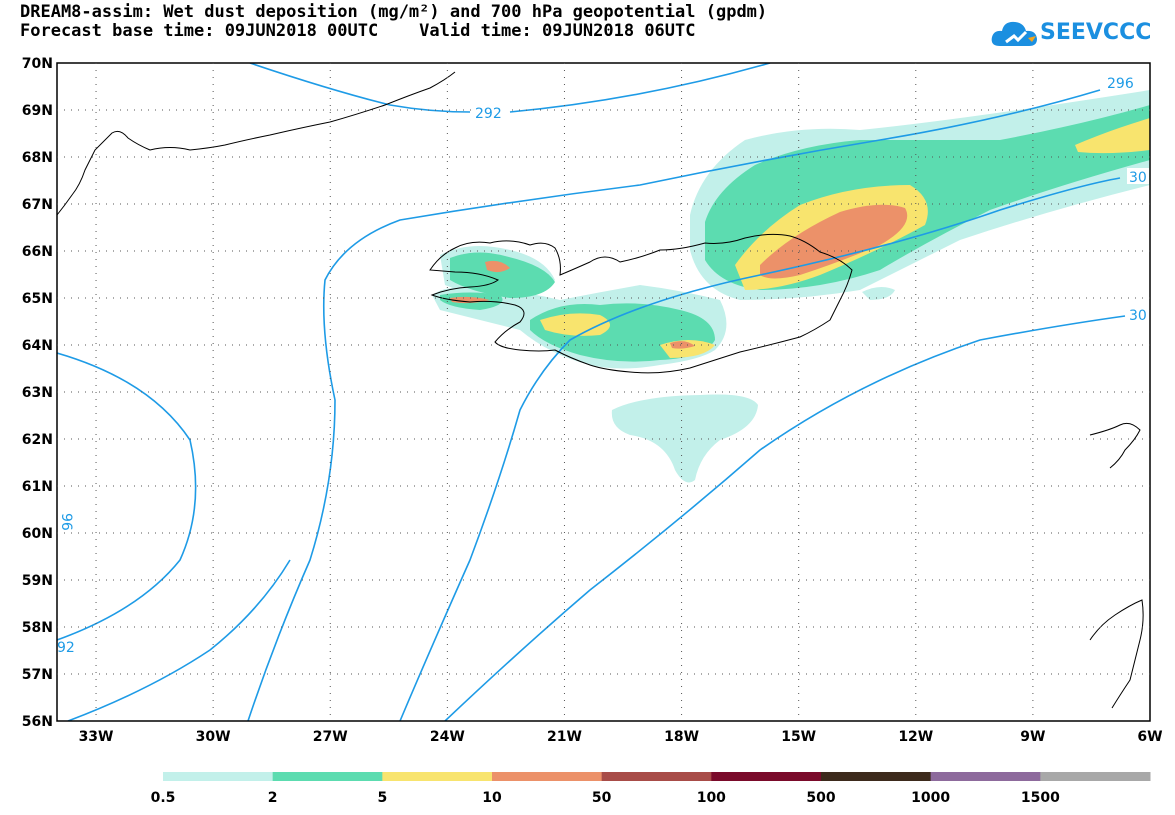 The image size is (1175, 815). What do you see at coordinates (492, 798) in the screenshot?
I see `legend-label: 10` at bounding box center [492, 798].